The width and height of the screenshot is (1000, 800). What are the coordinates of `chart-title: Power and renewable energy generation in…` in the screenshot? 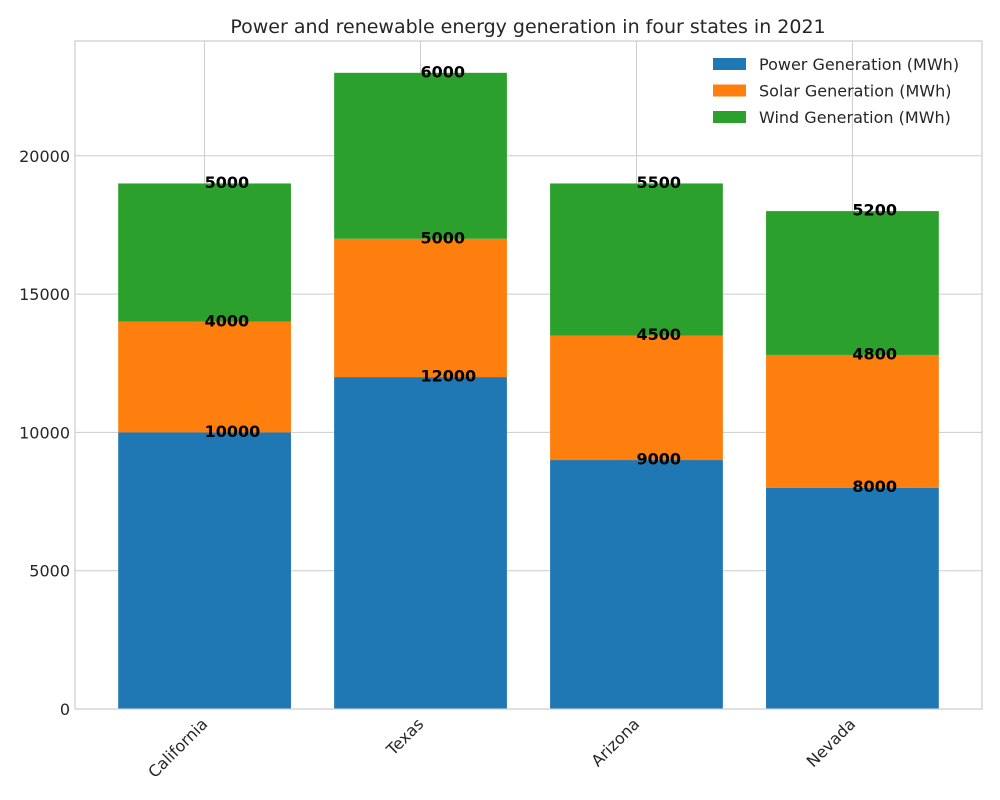 It's located at (527, 27).